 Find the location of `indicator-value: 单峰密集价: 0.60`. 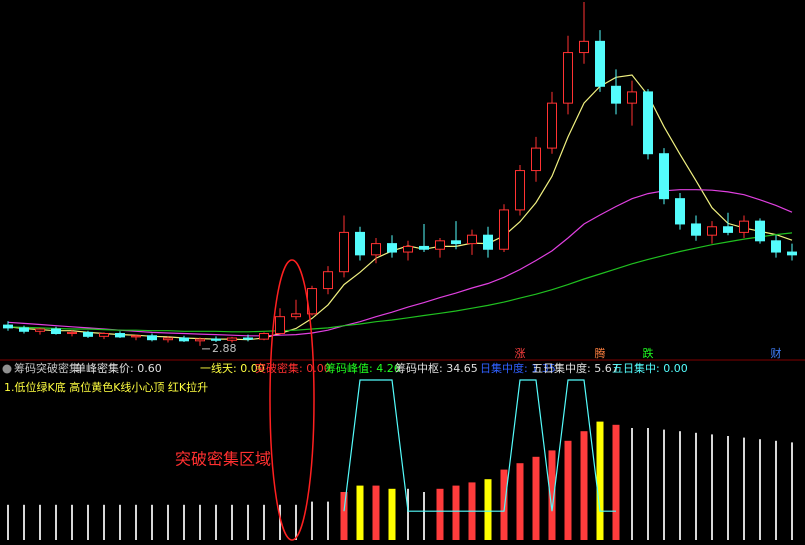

indicator-value: 单峰密集价: 0.60 is located at coordinates (118, 368).